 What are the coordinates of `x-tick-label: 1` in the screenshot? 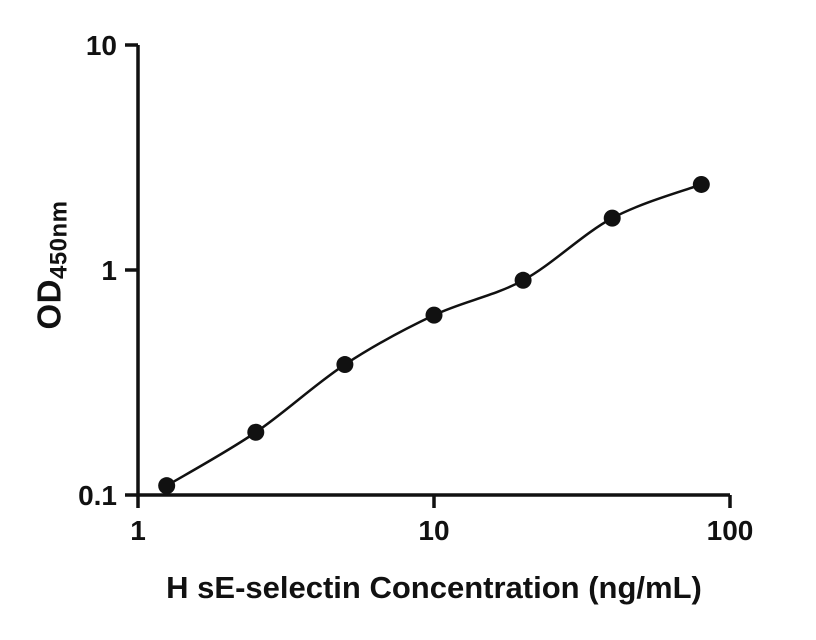 It's located at (138, 530).